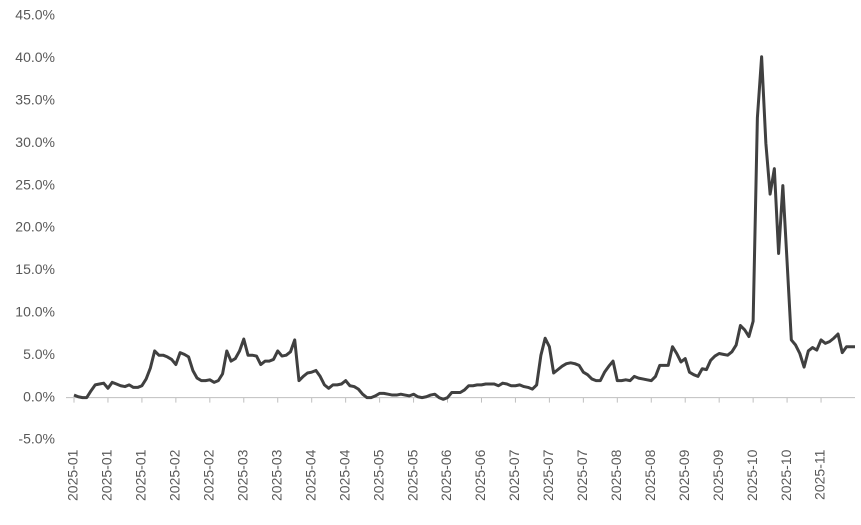 The width and height of the screenshot is (861, 525). I want to click on x-tick-label: 2025-11, so click(820, 474).